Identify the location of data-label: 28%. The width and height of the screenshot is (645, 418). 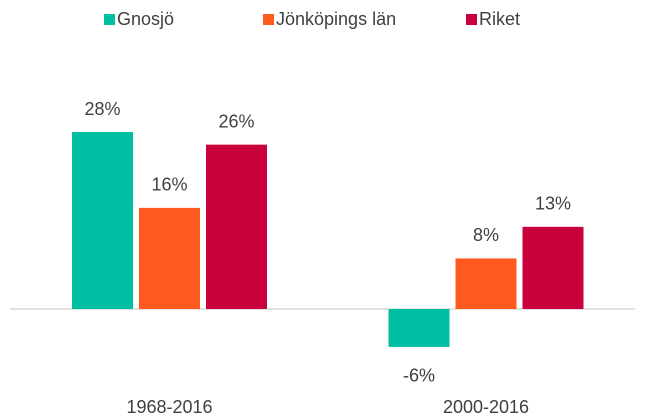
(102, 109).